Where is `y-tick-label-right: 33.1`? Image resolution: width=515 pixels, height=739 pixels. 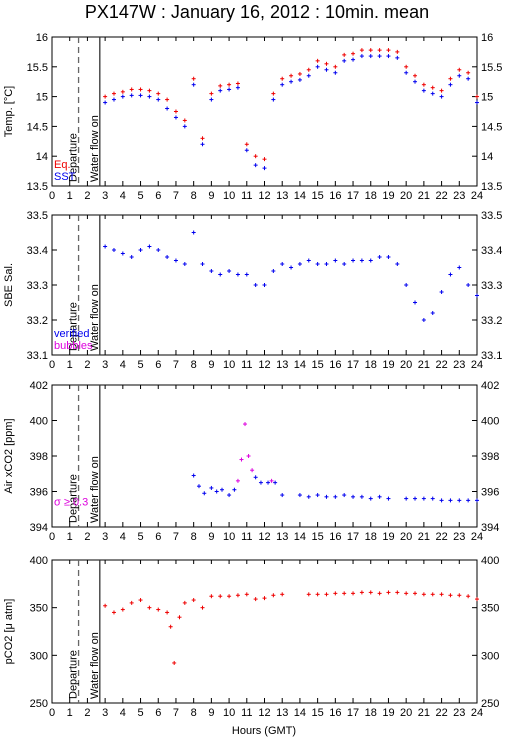
y-tick-label-right: 33.1 is located at coordinates (491, 356).